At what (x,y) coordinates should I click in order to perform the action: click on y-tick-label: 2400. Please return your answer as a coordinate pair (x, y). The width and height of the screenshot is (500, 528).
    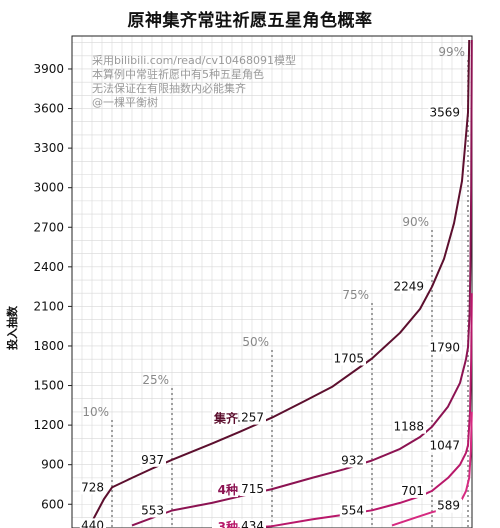
    Looking at the image, I should click on (48, 267).